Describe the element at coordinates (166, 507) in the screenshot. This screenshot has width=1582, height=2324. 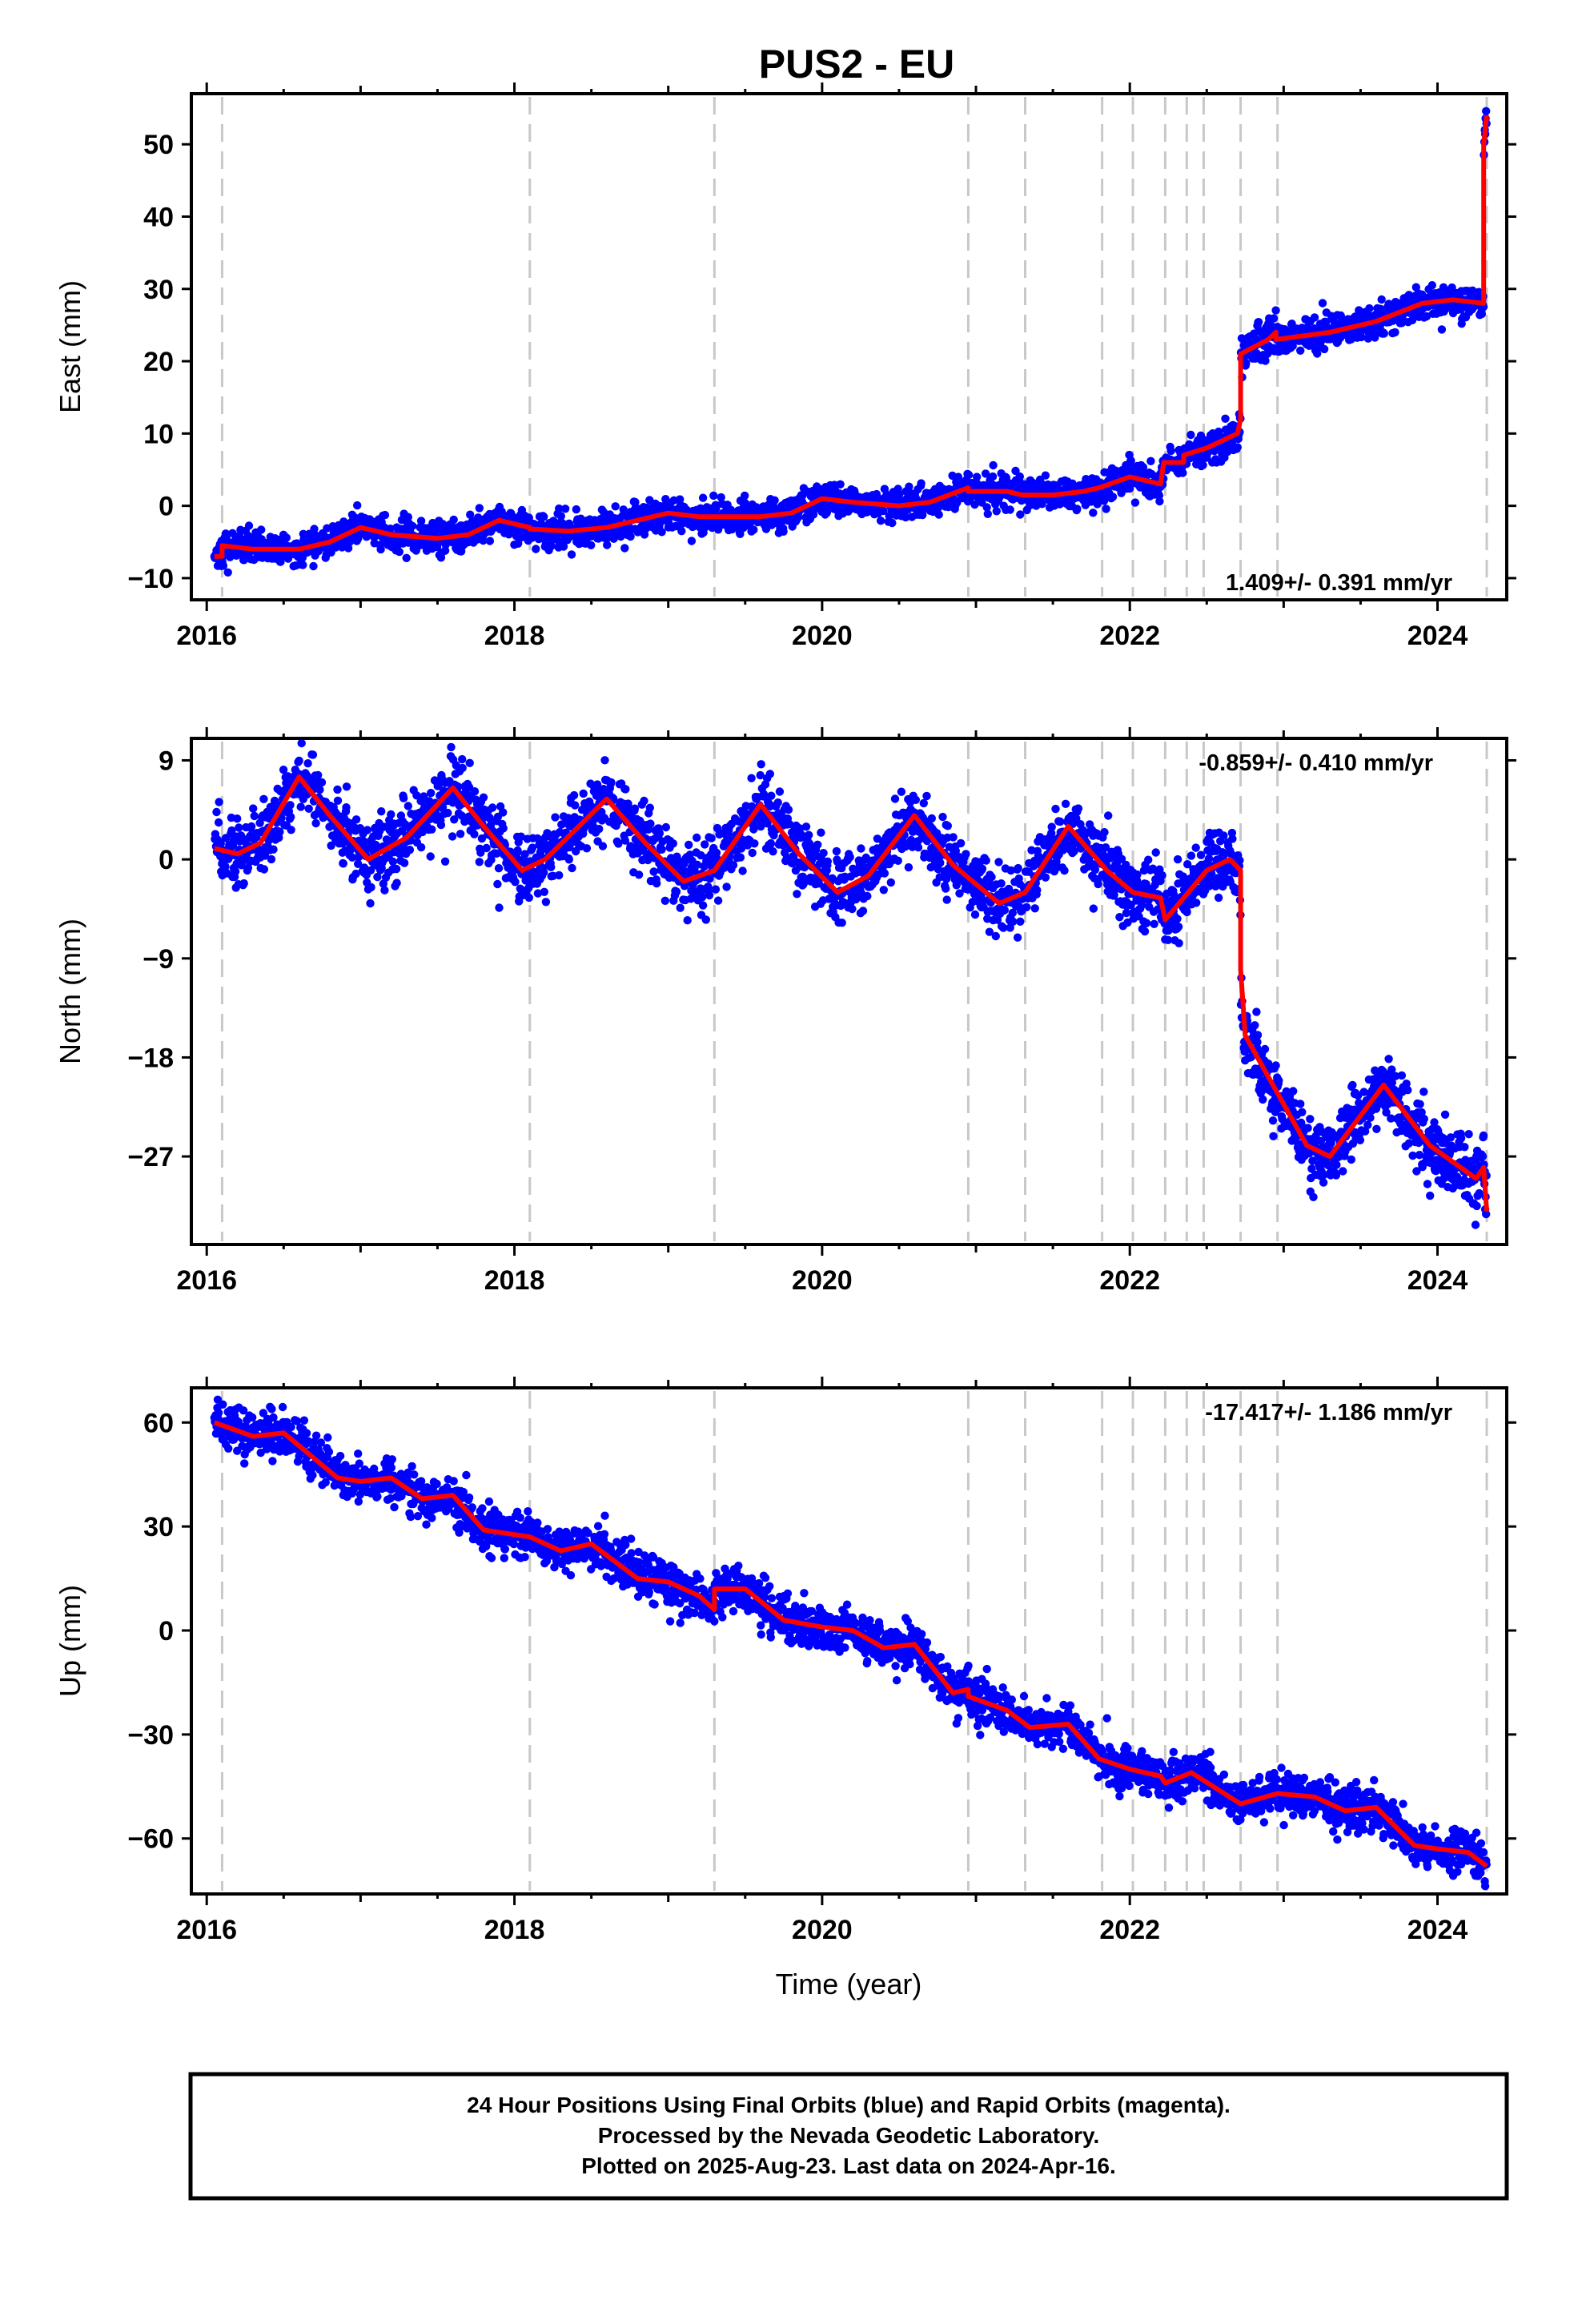
I see `y-tick-label: 0` at that location.